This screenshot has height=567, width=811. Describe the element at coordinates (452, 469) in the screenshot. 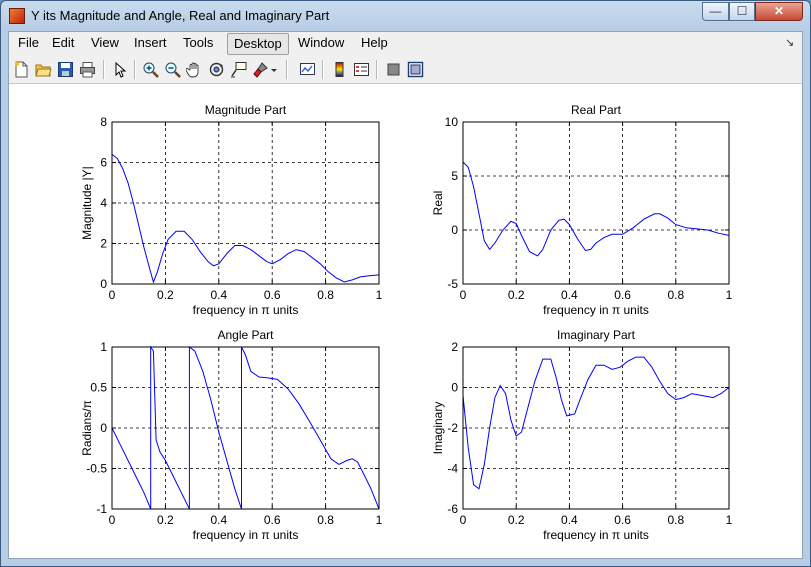

I see `y-tick-label: -4` at that location.